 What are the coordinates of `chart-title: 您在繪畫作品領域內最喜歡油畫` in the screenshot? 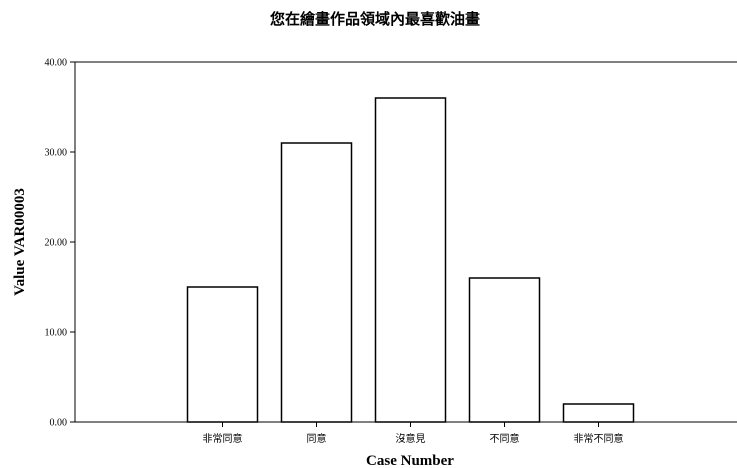 It's located at (374, 19).